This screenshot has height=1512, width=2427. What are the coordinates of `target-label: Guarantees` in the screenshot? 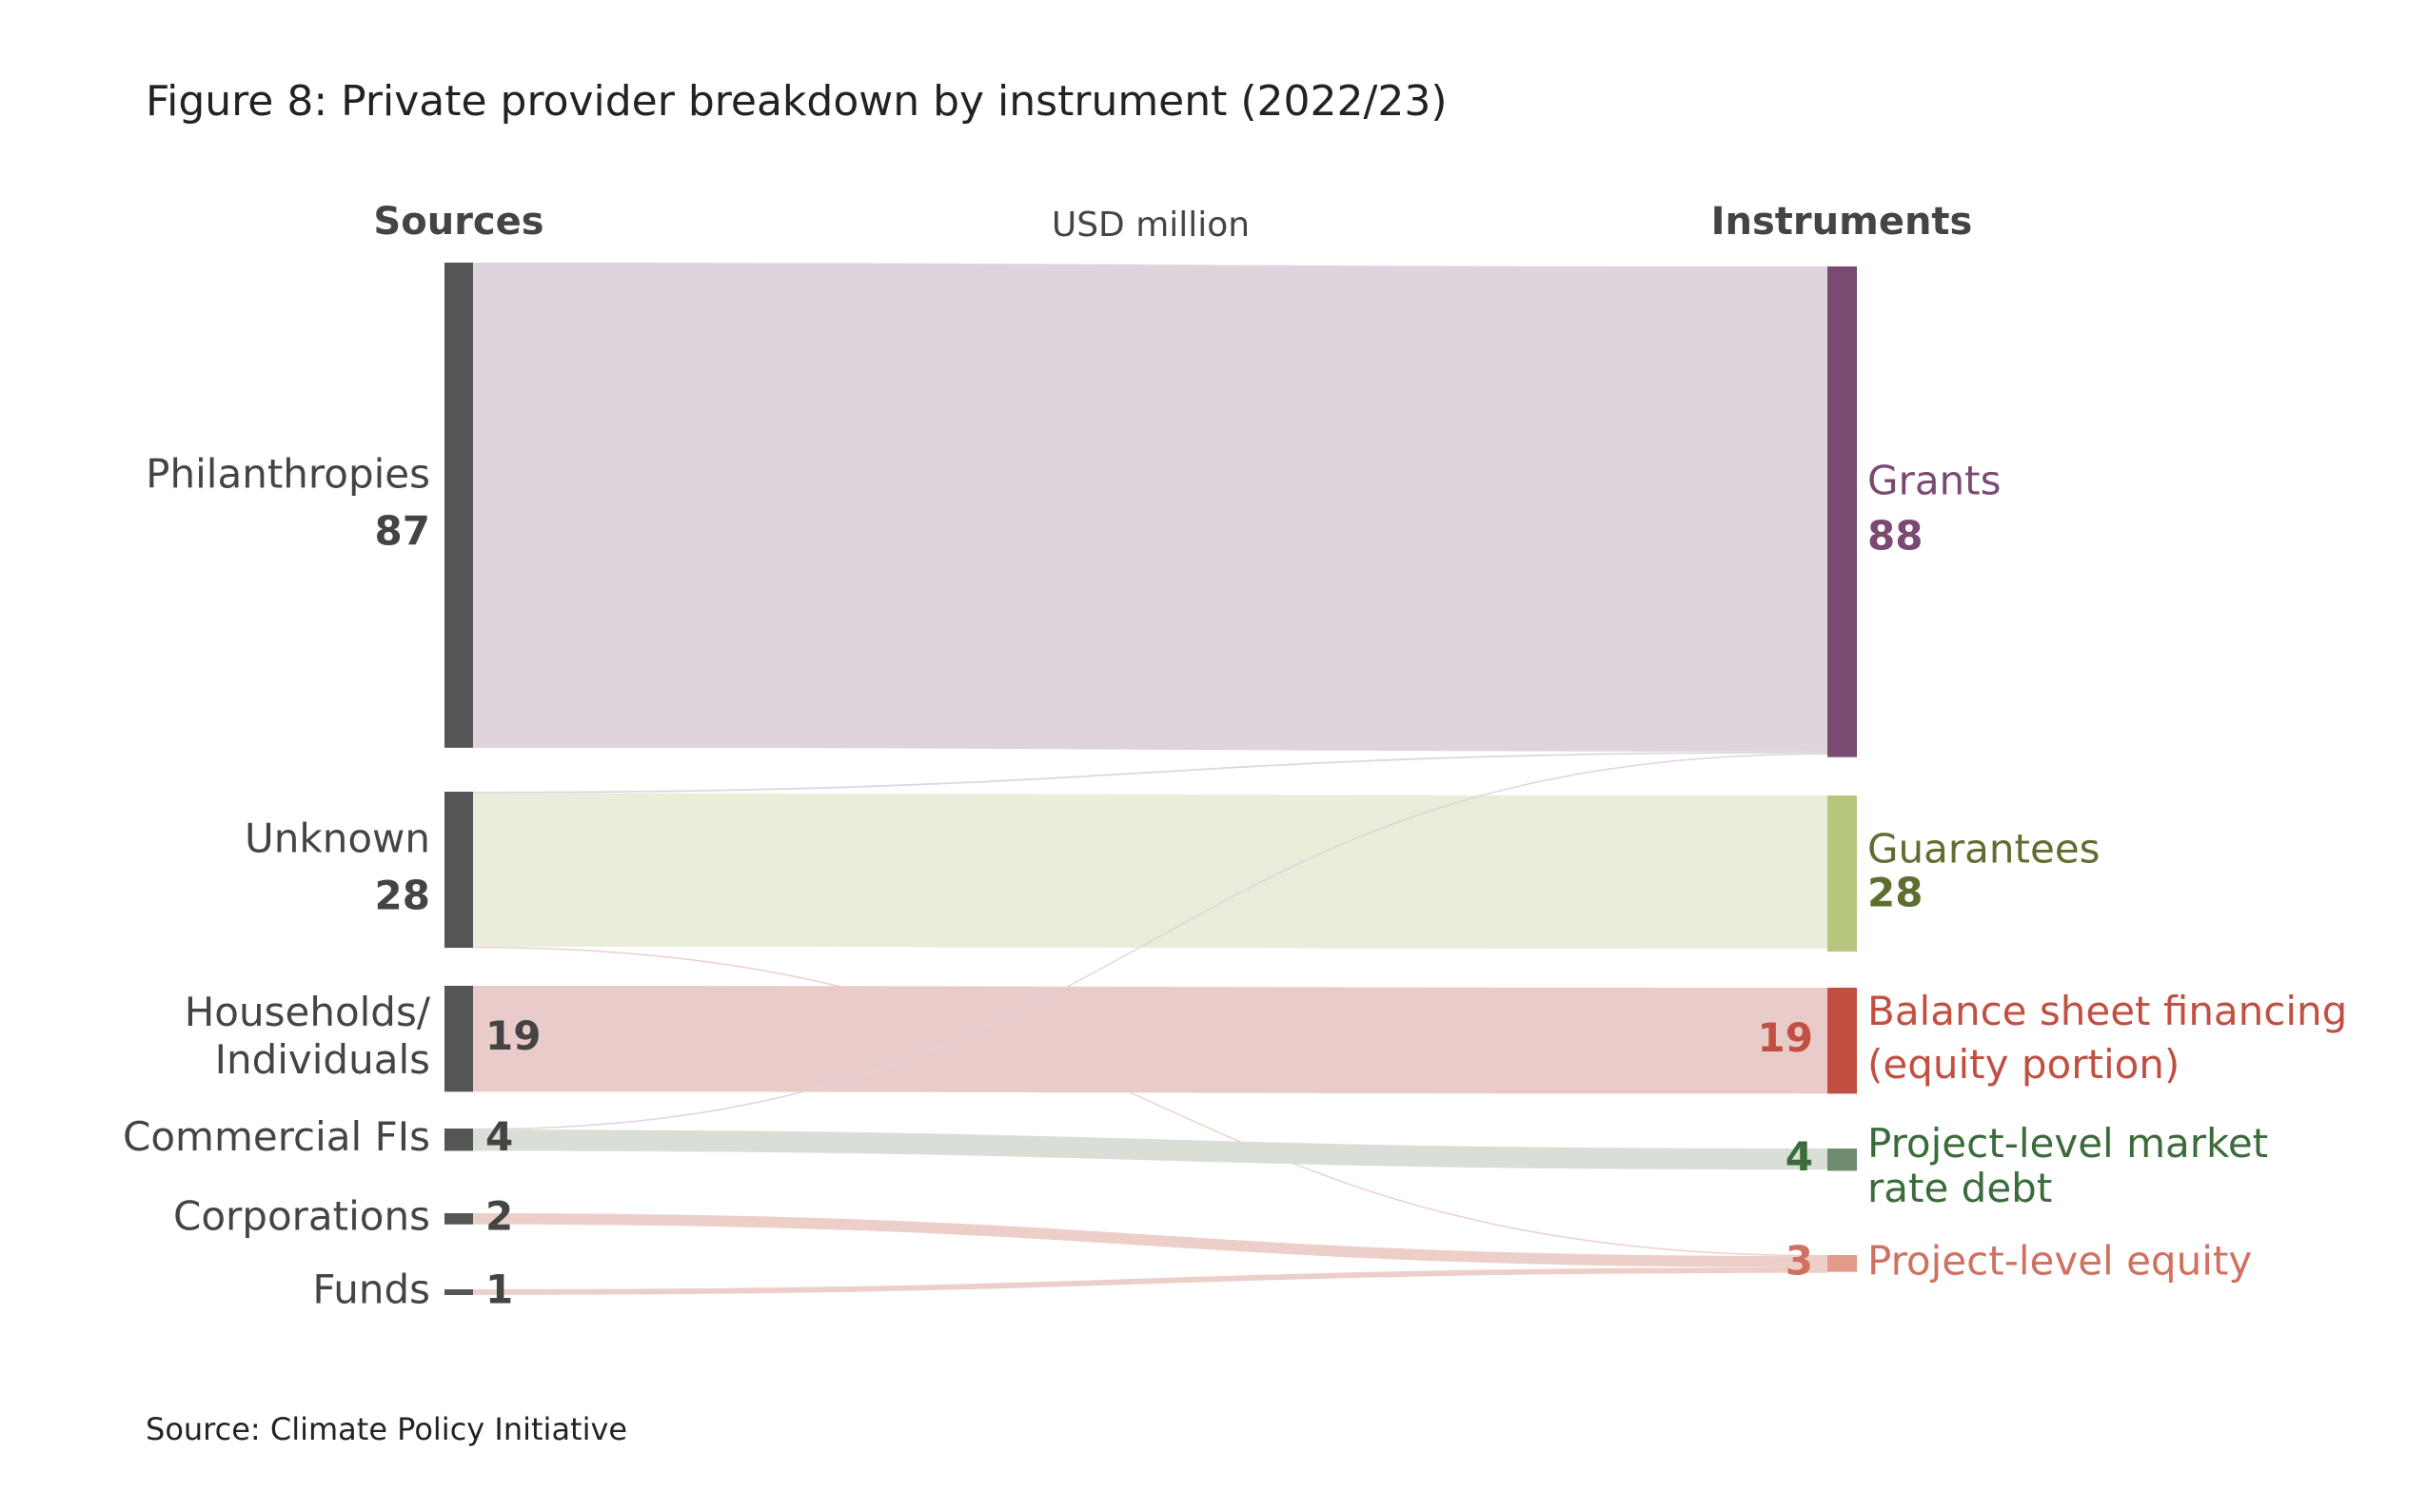 It's located at (1984, 849).